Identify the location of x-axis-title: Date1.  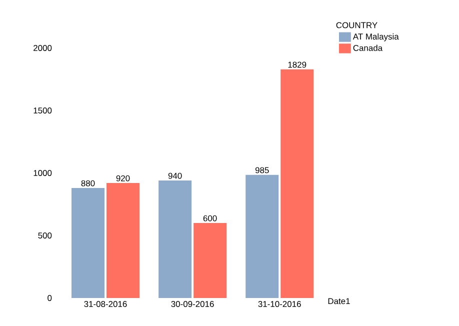
(339, 301).